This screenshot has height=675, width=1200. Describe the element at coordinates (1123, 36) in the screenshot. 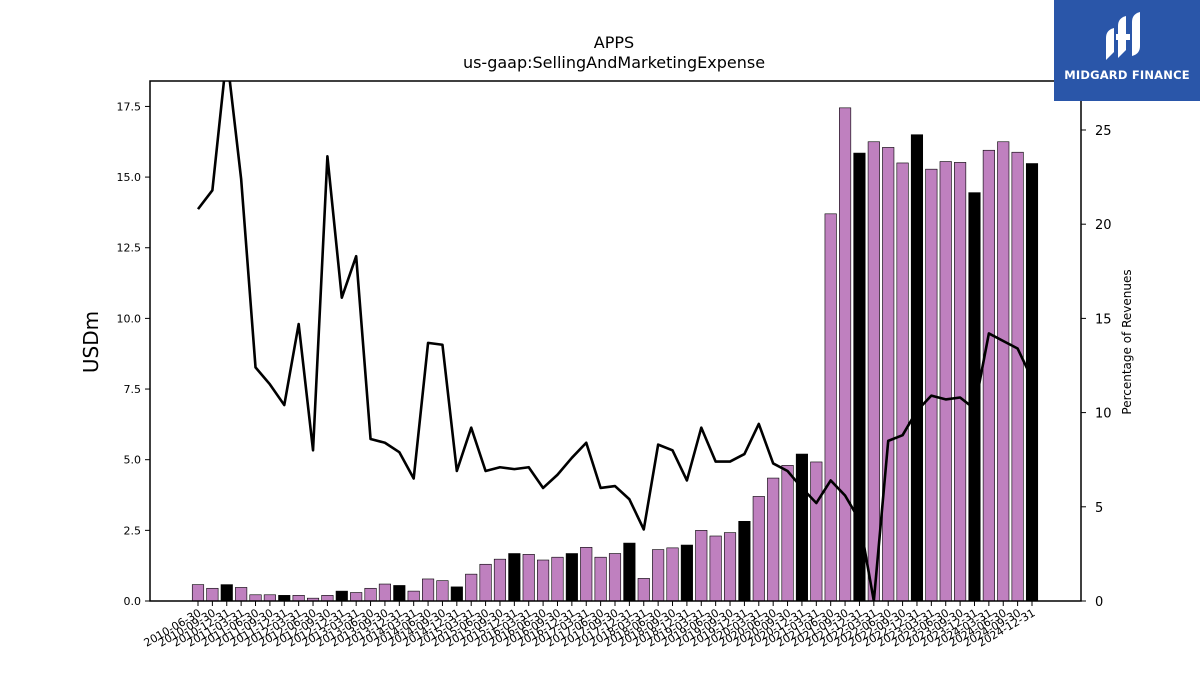

I see `midgard-logo-icon` at that location.